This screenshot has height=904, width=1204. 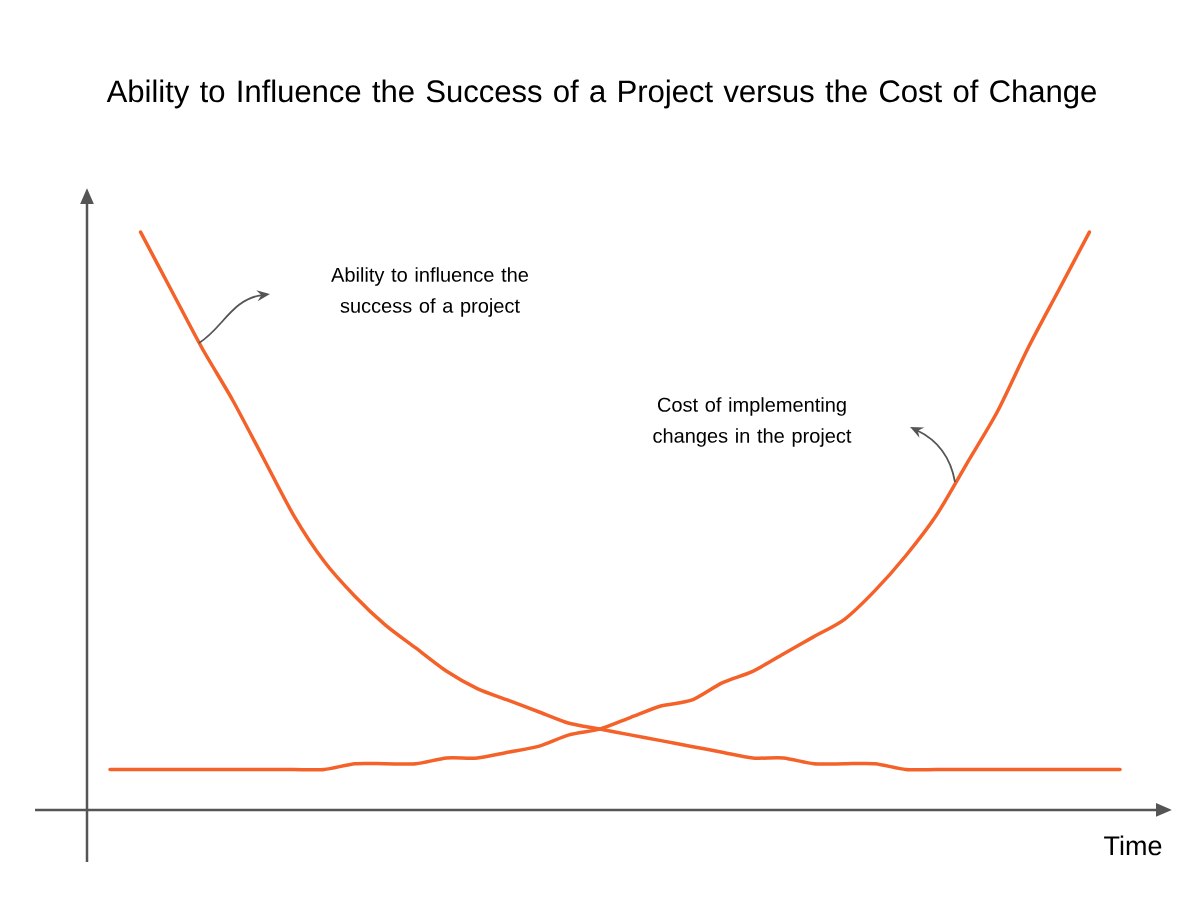 I want to click on x-axis-title: Time, so click(x=1133, y=845).